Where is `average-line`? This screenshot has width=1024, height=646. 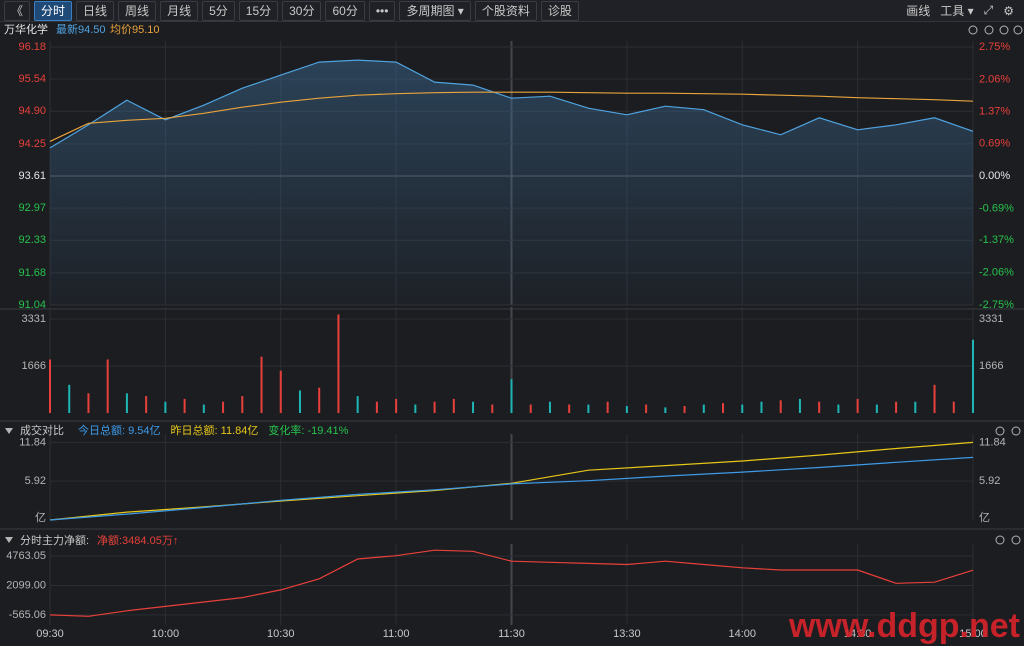
average-line is located at coordinates (511, 116).